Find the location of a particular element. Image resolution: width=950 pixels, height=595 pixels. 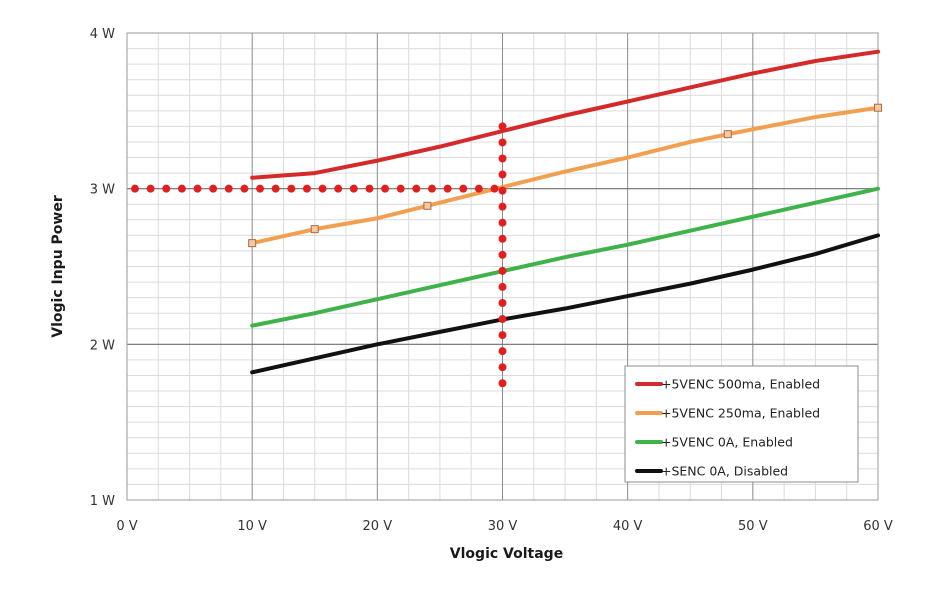

y-tick-label: 2 W is located at coordinates (102, 345).